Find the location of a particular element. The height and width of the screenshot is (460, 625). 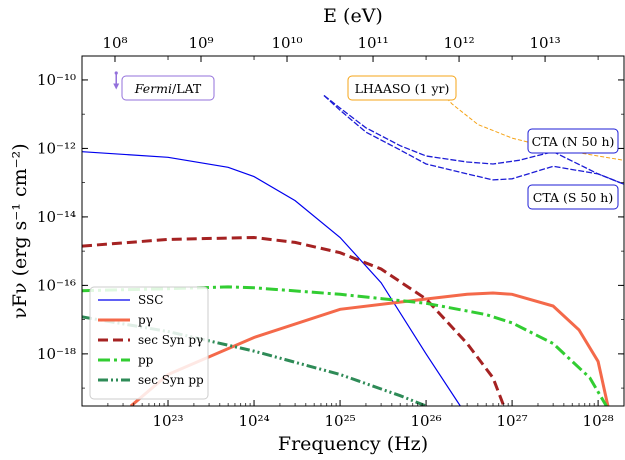

y-tick-label: 10⁻¹⁰ is located at coordinates (56, 80).